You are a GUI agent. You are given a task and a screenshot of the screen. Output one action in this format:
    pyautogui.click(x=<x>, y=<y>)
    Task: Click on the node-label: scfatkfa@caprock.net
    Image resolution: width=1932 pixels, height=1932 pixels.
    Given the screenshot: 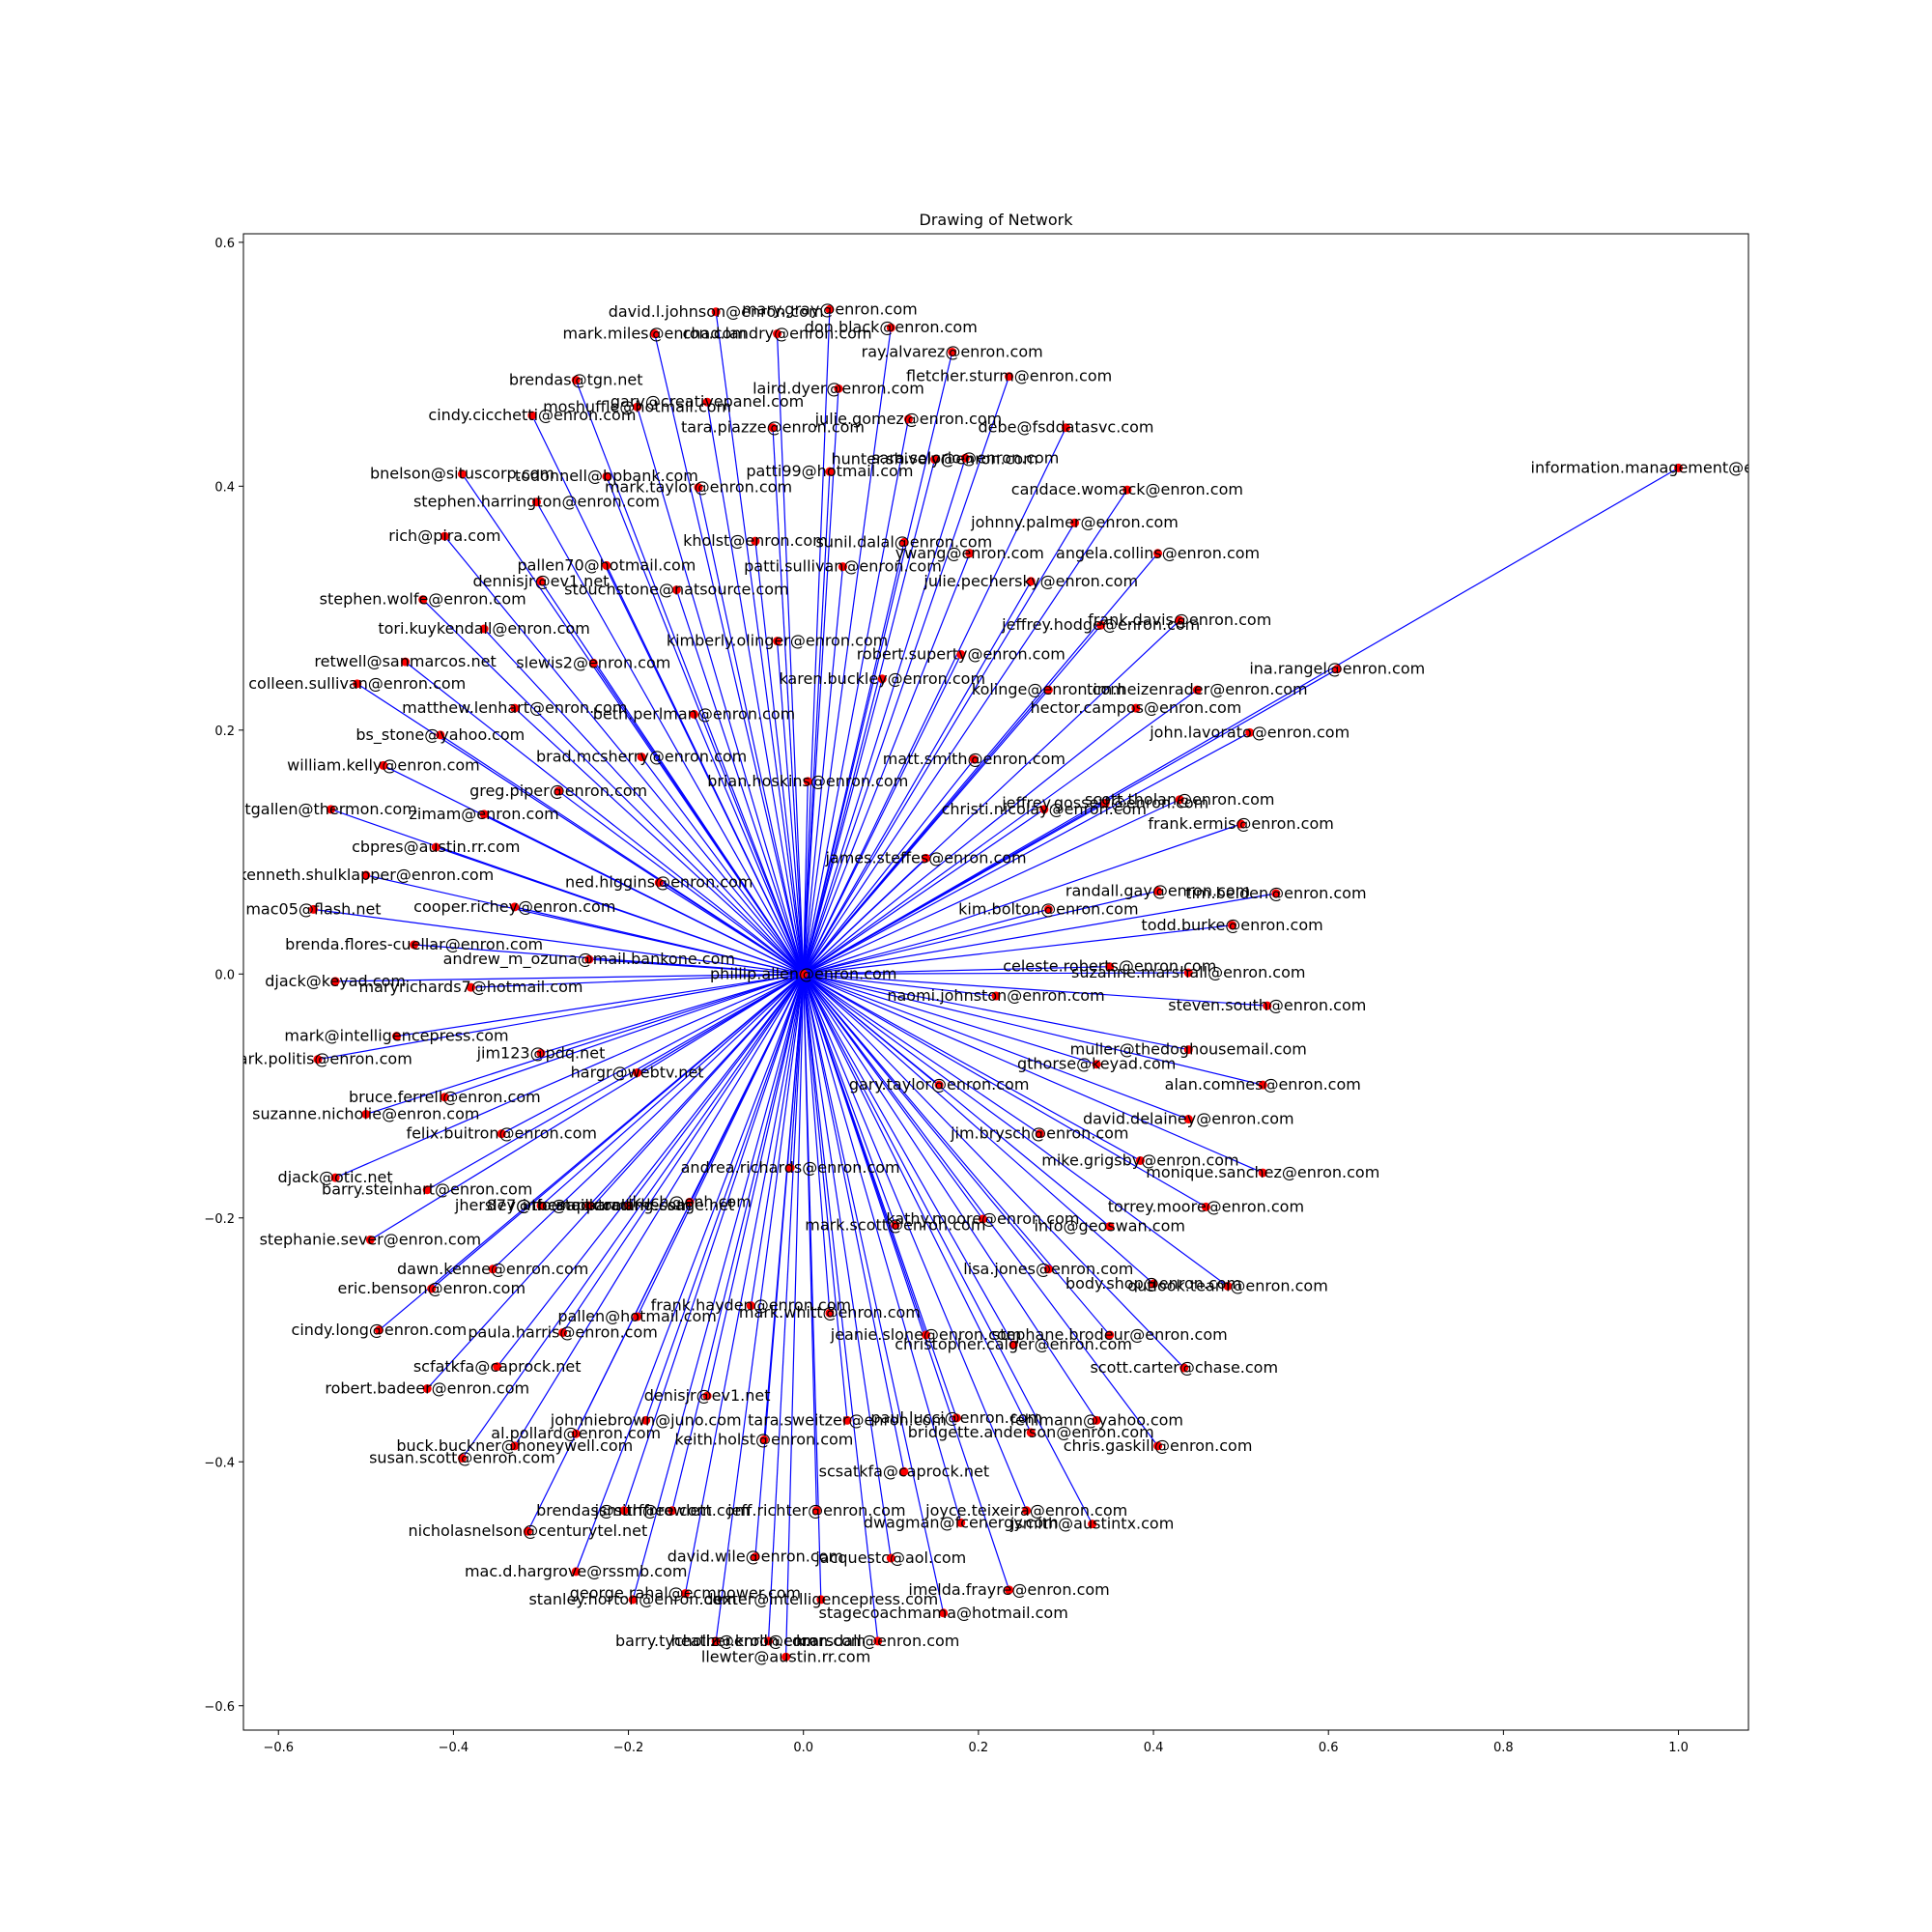 What is the action you would take?
    pyautogui.click(x=497, y=1366)
    